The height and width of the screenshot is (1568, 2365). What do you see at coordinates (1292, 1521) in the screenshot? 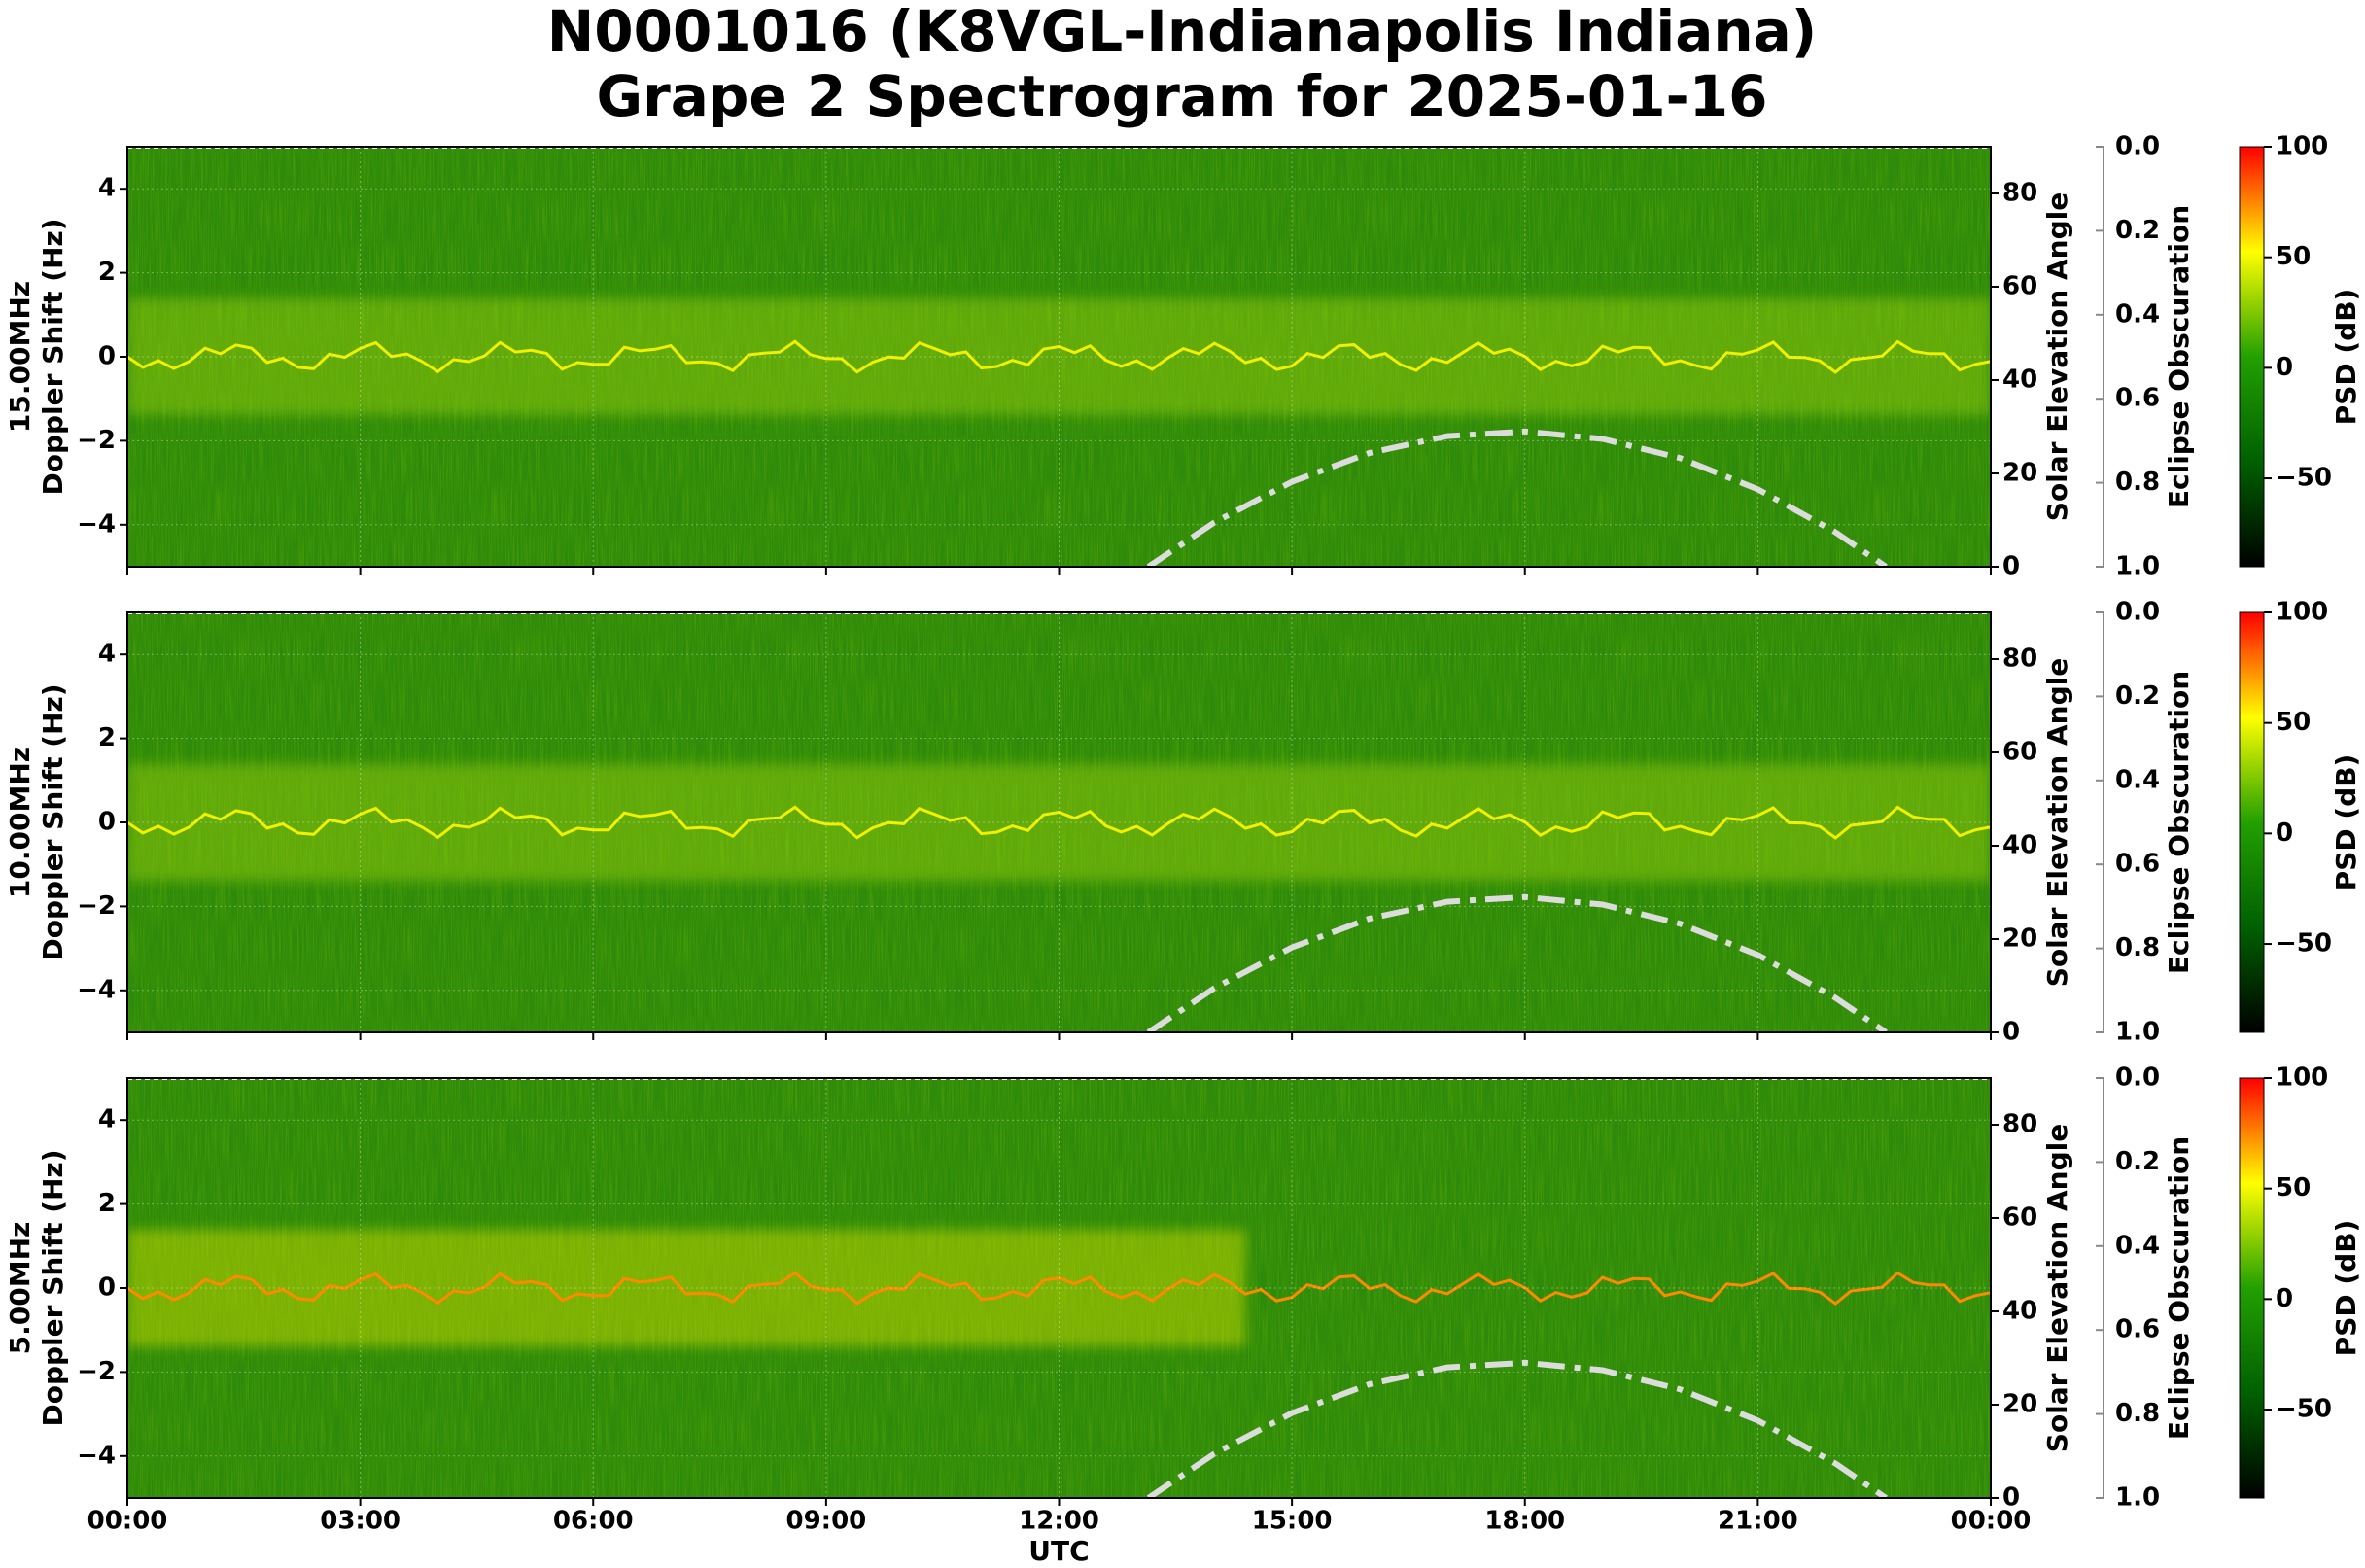
I see `x-tick-label: 15:00` at bounding box center [1292, 1521].